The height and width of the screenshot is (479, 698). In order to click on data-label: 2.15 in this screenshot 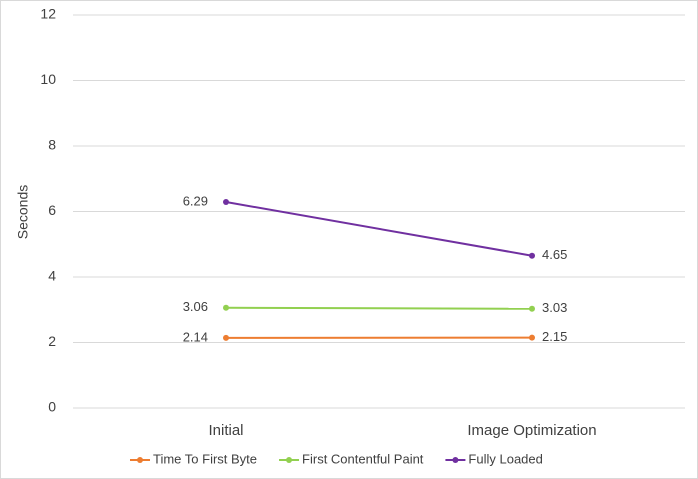, I will do `click(554, 336)`.